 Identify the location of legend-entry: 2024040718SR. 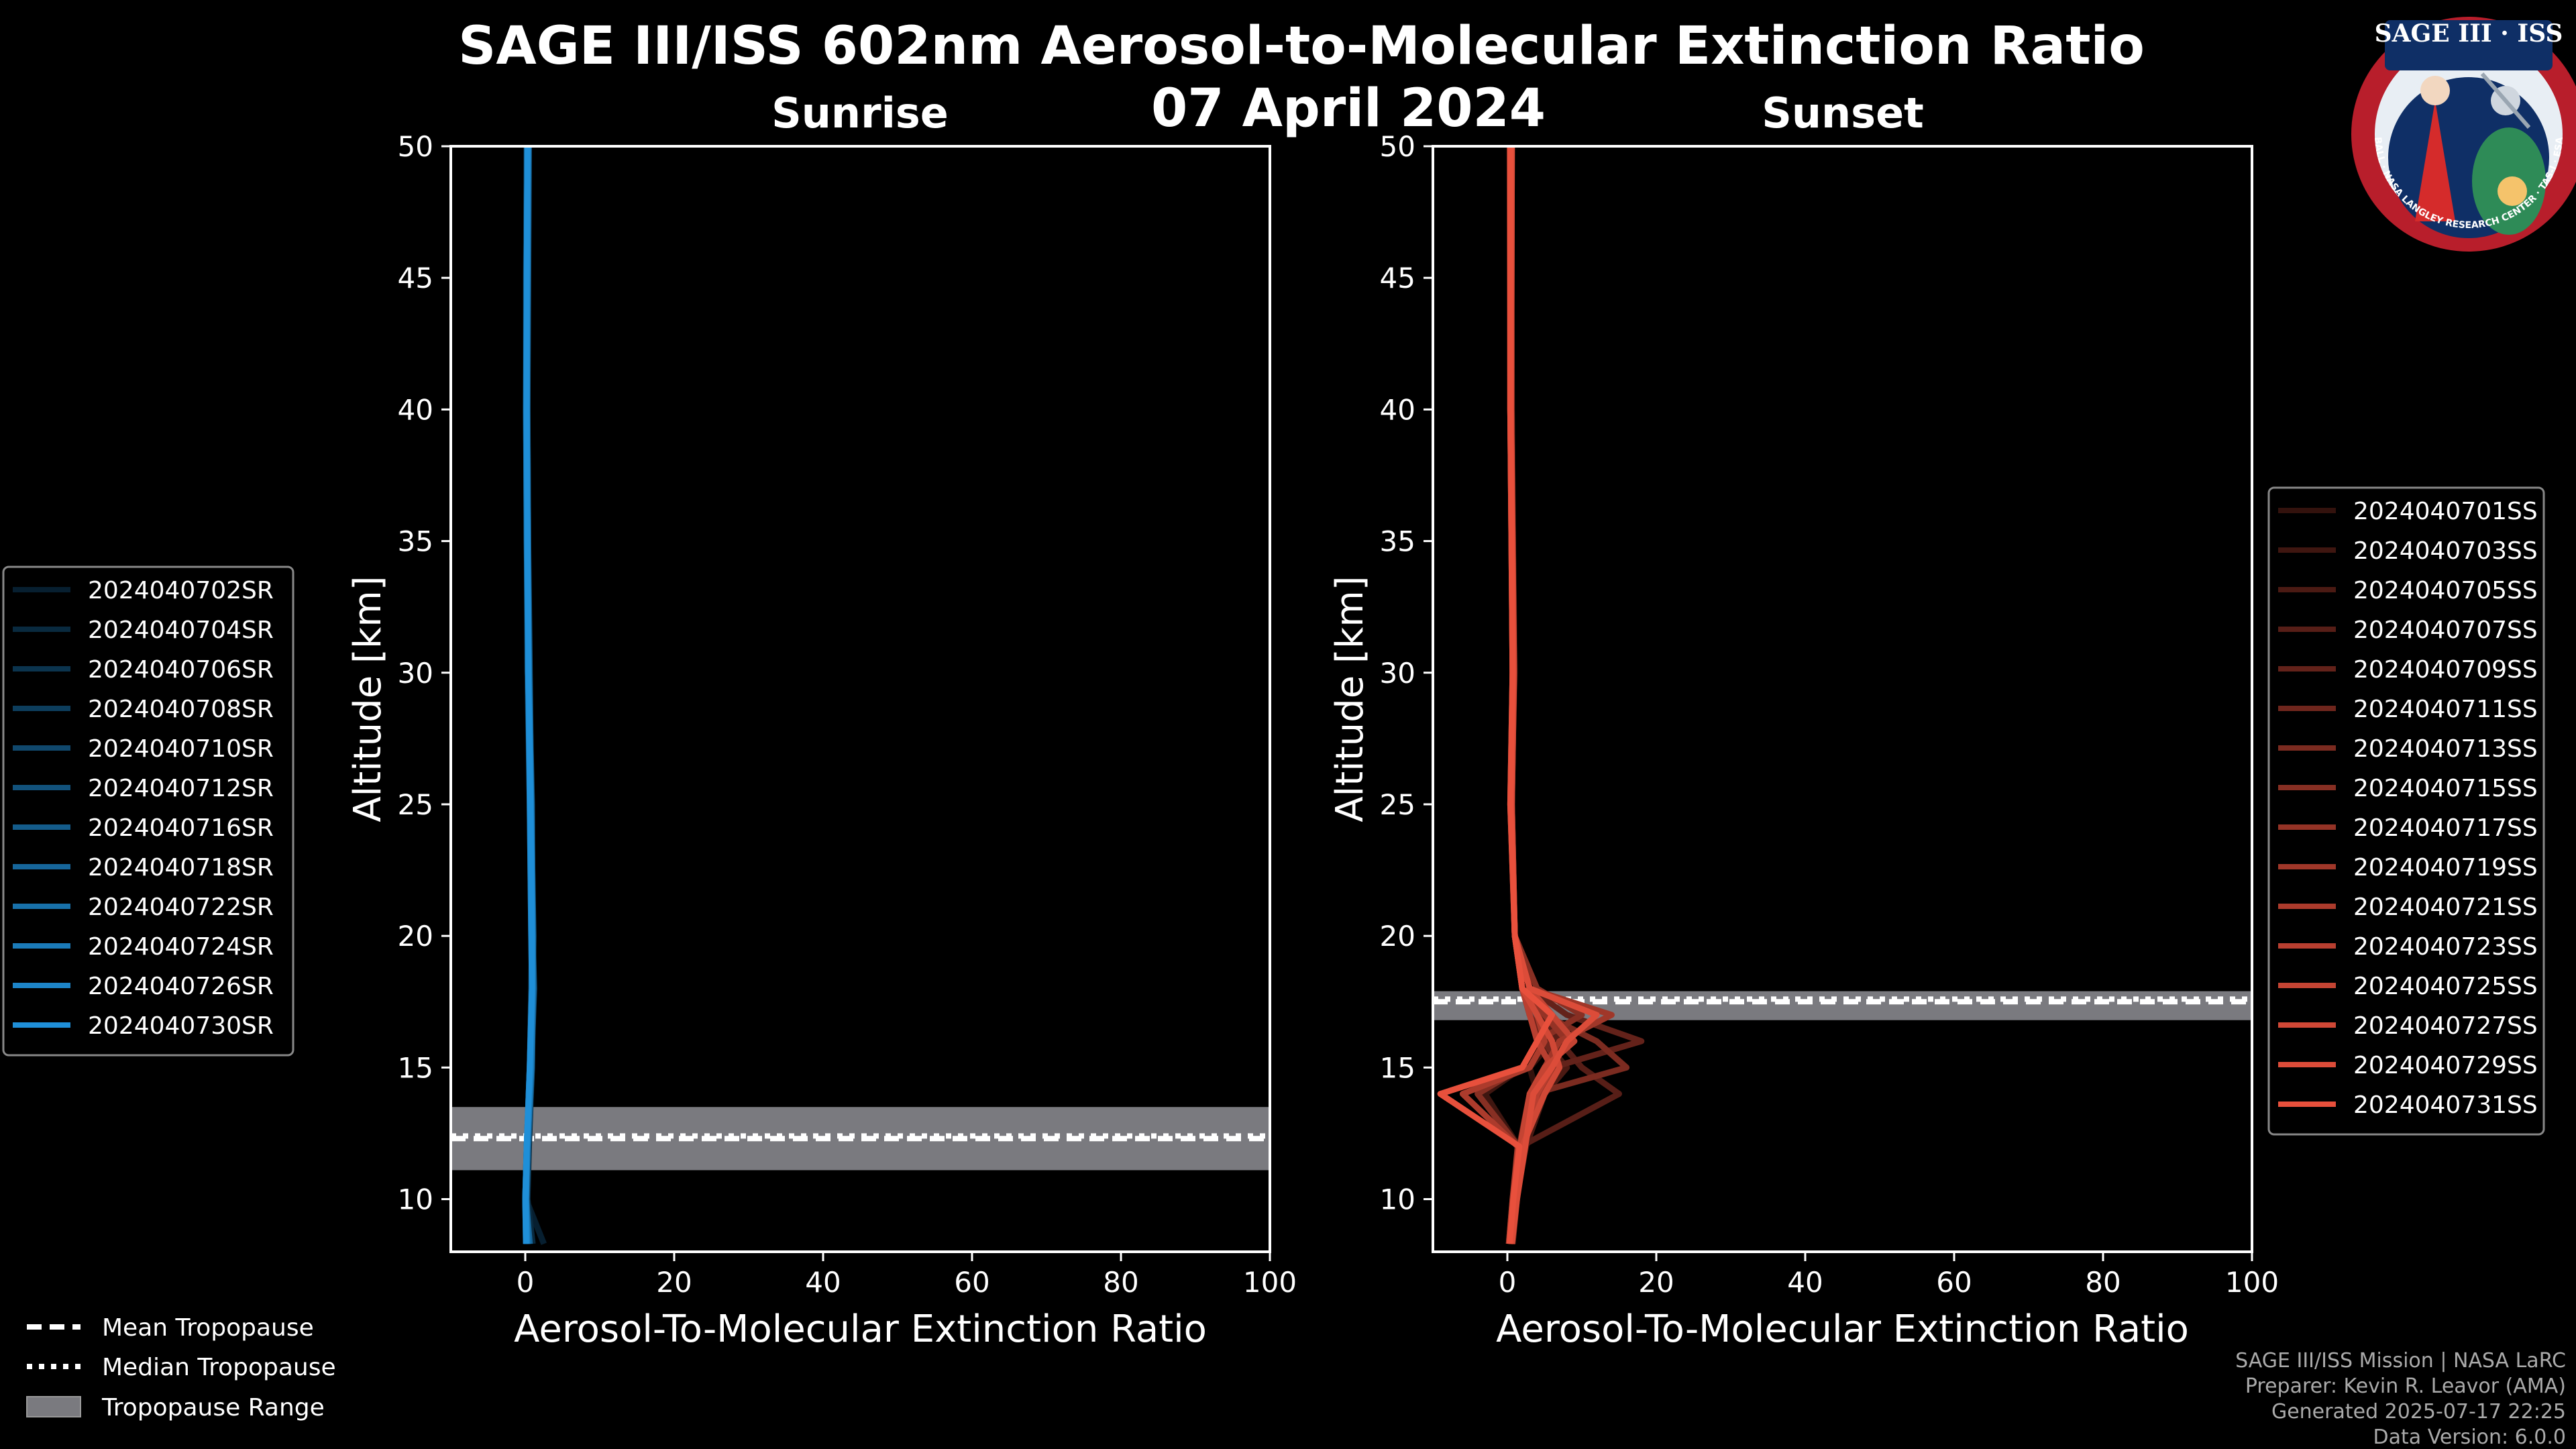
(181, 867).